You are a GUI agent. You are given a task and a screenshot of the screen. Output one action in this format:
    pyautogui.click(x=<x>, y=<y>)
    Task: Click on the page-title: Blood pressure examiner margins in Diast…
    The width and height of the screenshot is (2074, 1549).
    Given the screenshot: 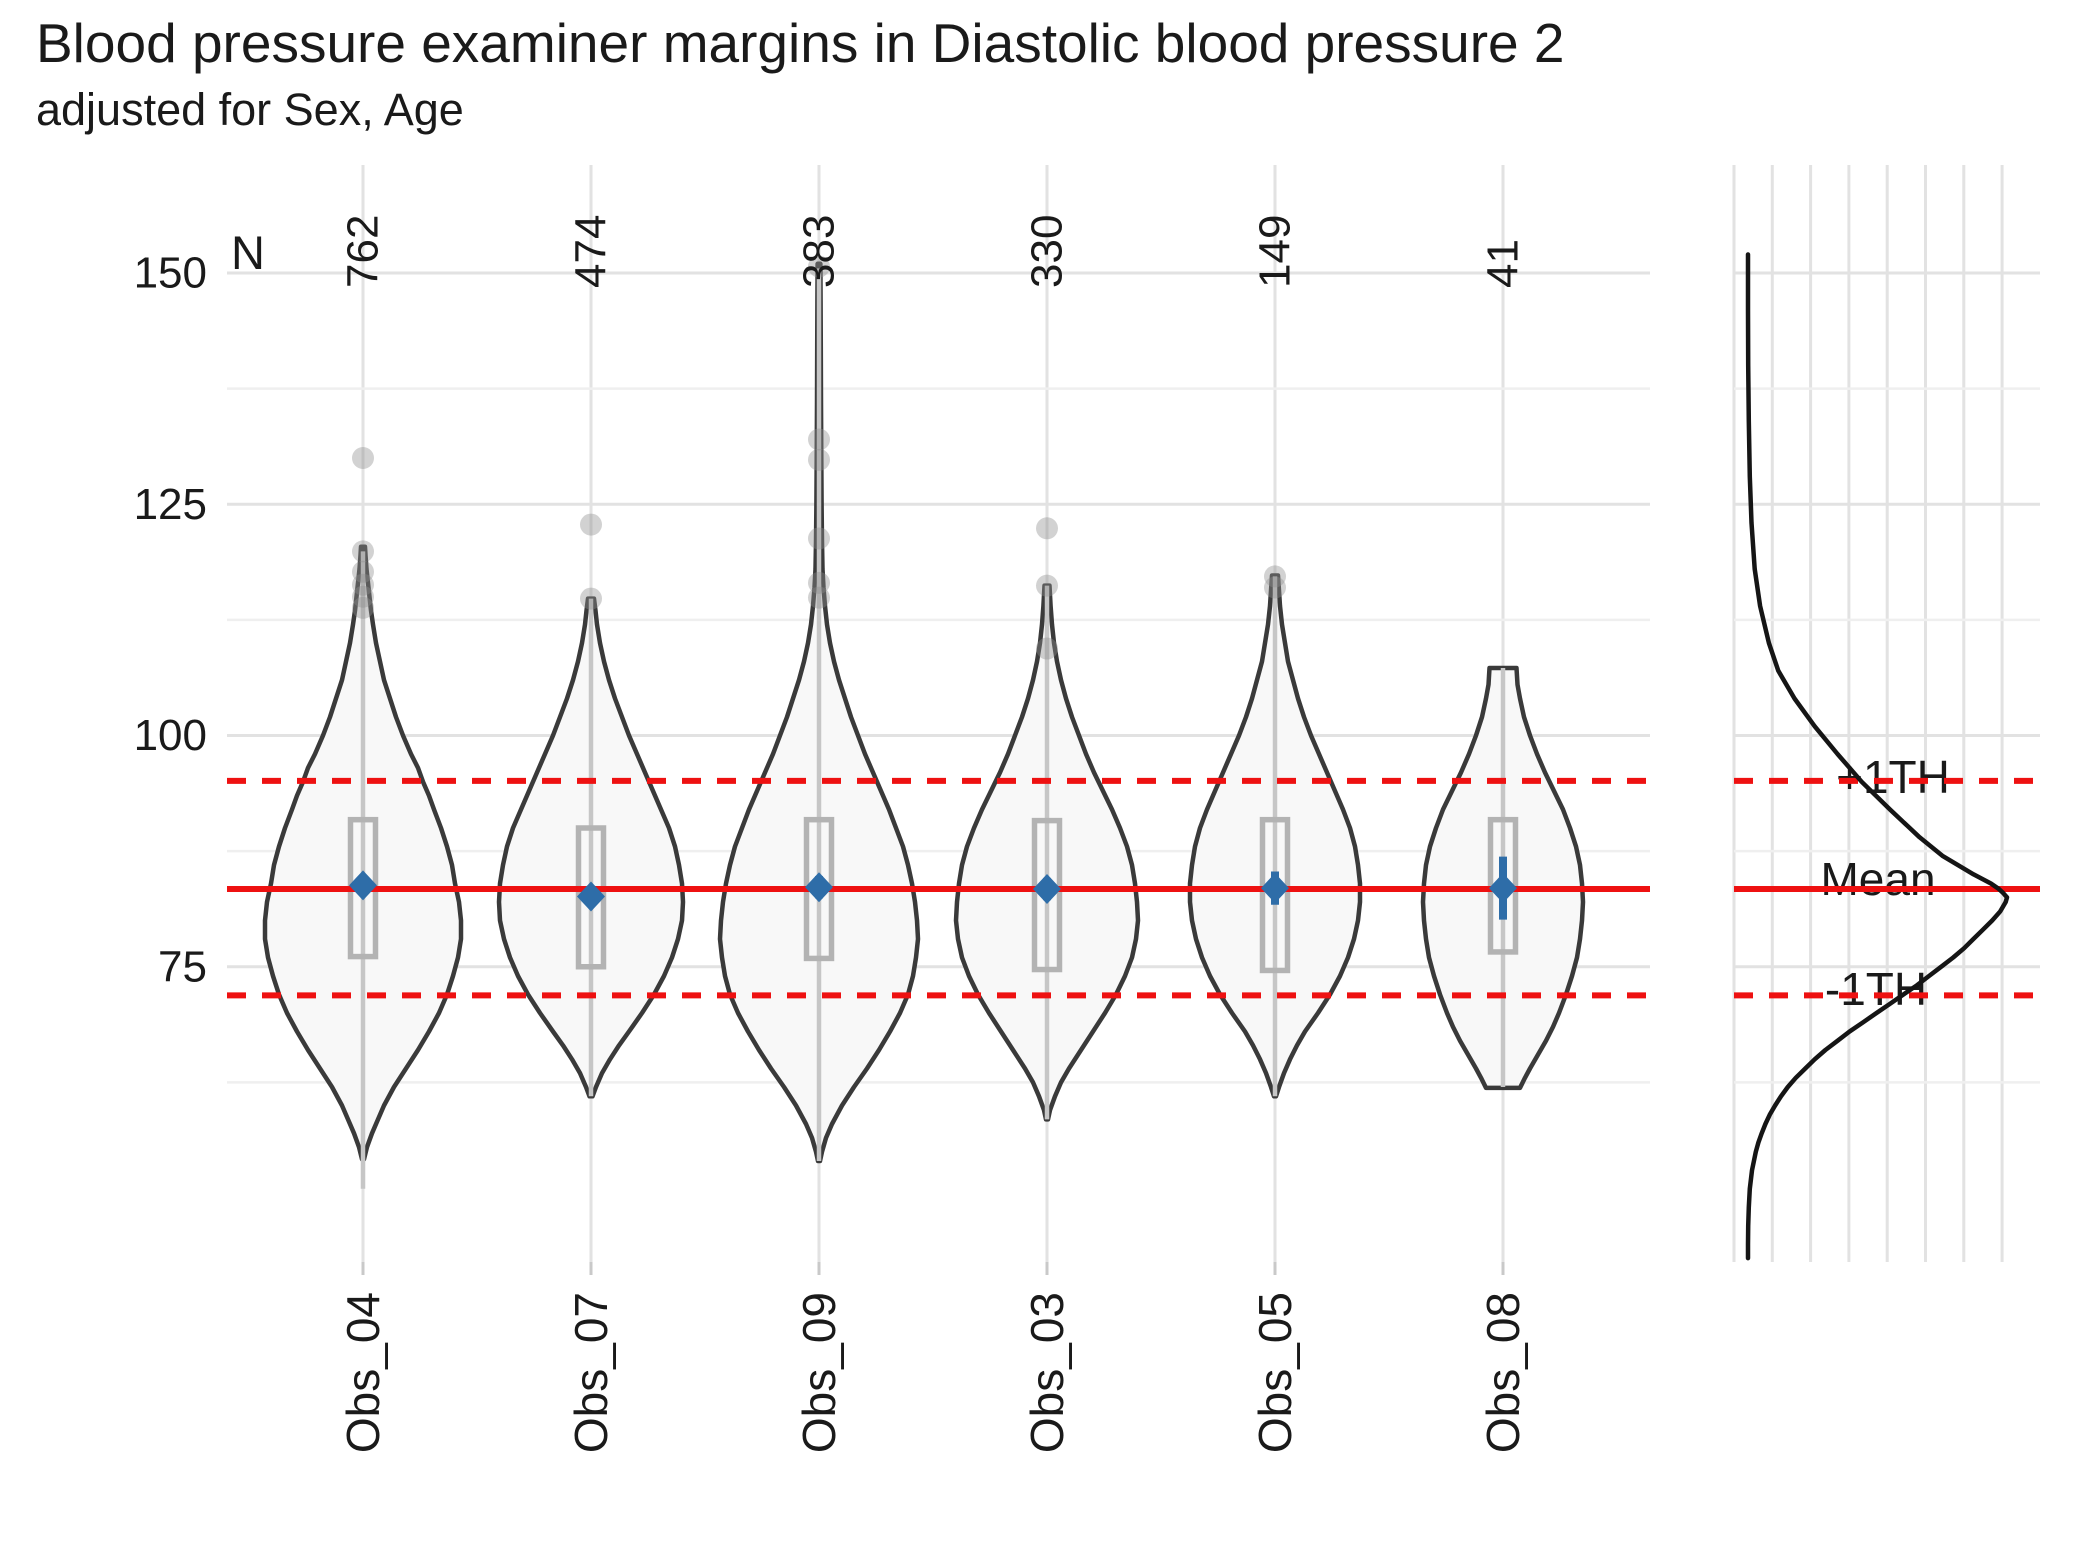 What is the action you would take?
    pyautogui.click(x=800, y=43)
    